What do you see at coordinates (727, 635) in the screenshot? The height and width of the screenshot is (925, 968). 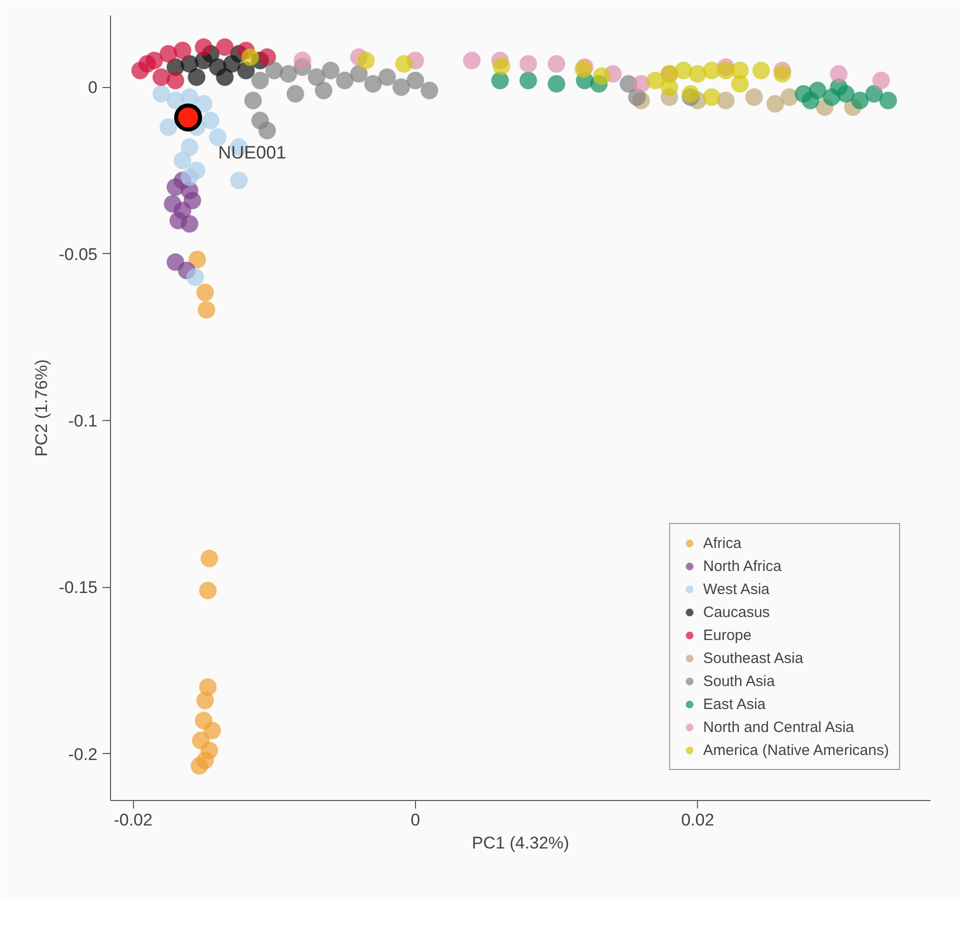 I see `legend-label: Europe` at bounding box center [727, 635].